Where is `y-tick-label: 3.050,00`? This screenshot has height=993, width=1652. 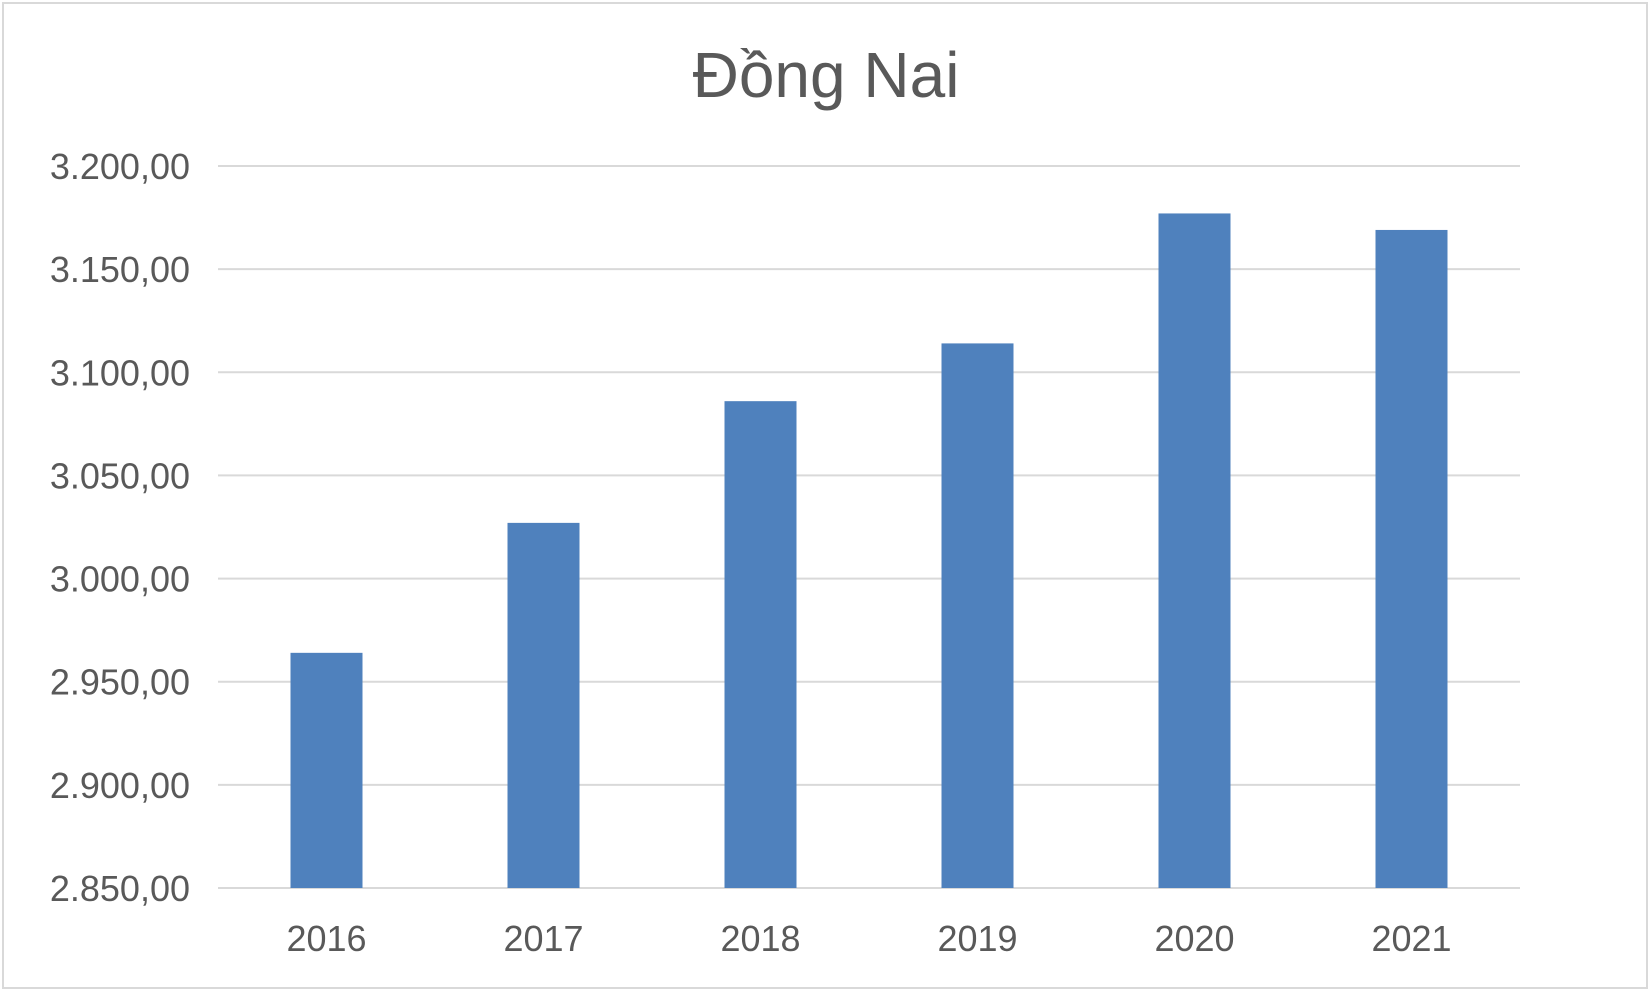
y-tick-label: 3.050,00 is located at coordinates (120, 475).